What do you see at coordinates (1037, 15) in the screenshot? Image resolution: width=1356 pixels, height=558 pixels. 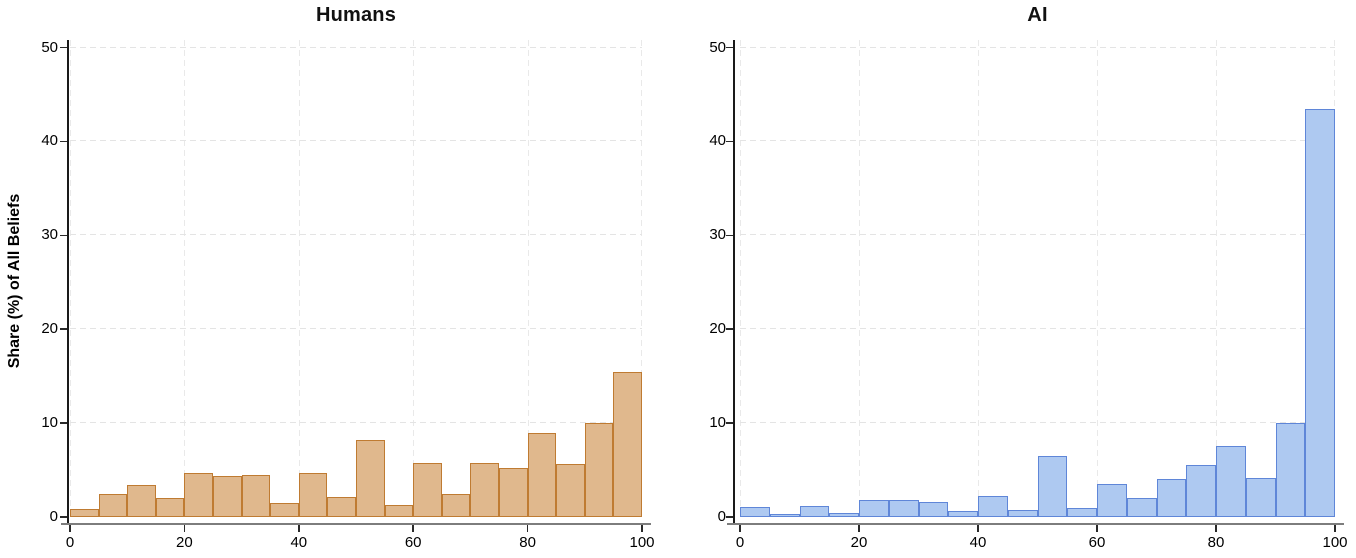 I see `chart-title-ai: AI` at bounding box center [1037, 15].